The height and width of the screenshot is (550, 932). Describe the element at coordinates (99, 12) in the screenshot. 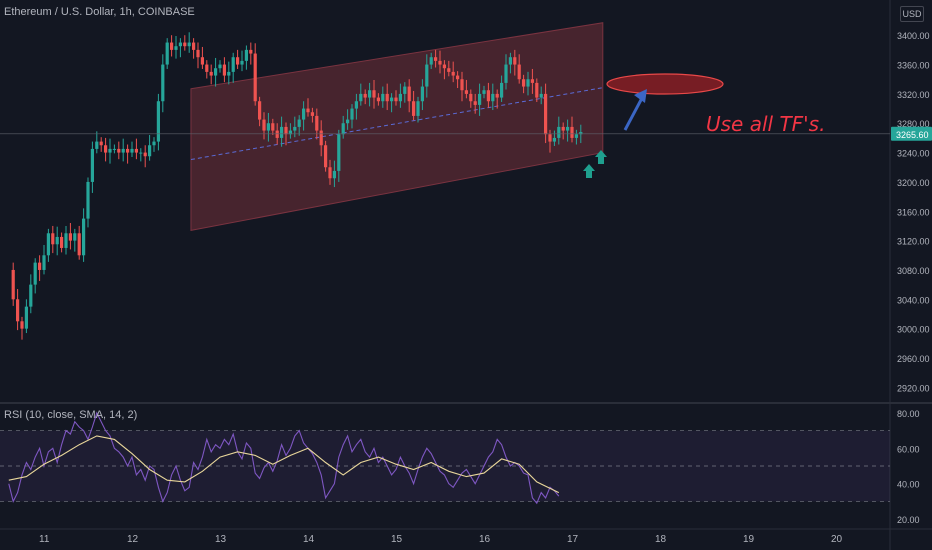

I see `symbol-title: Ethereum / U.S. Dollar, 1h, COINBASE` at that location.